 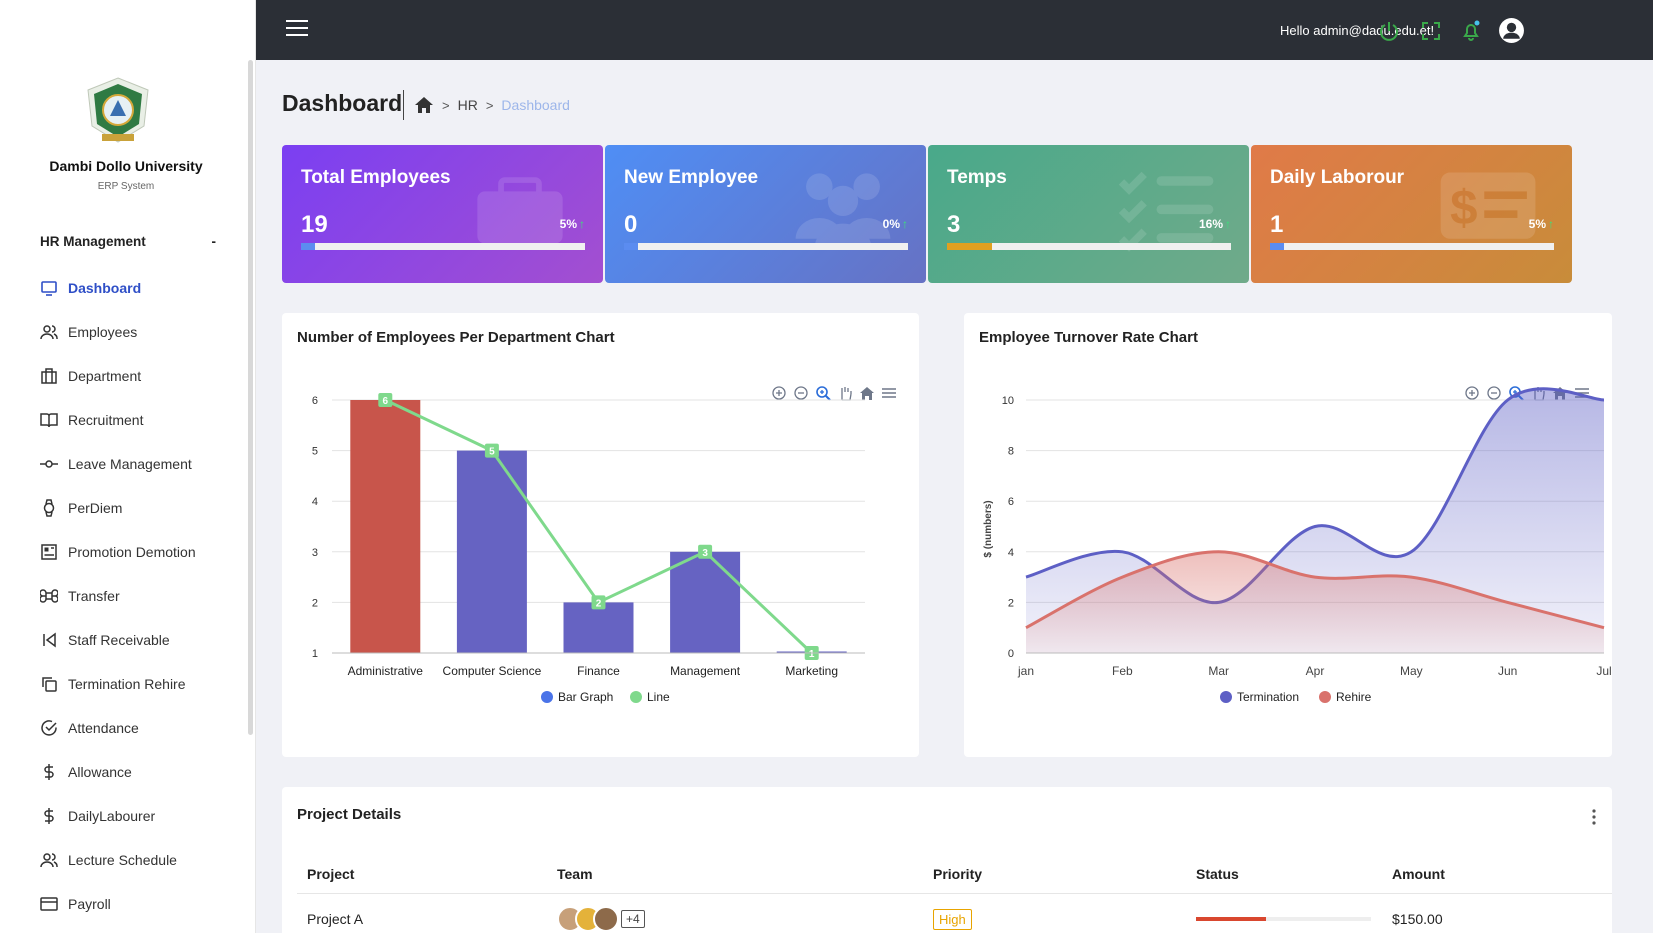 I want to click on commit-icon, so click(x=49, y=464).